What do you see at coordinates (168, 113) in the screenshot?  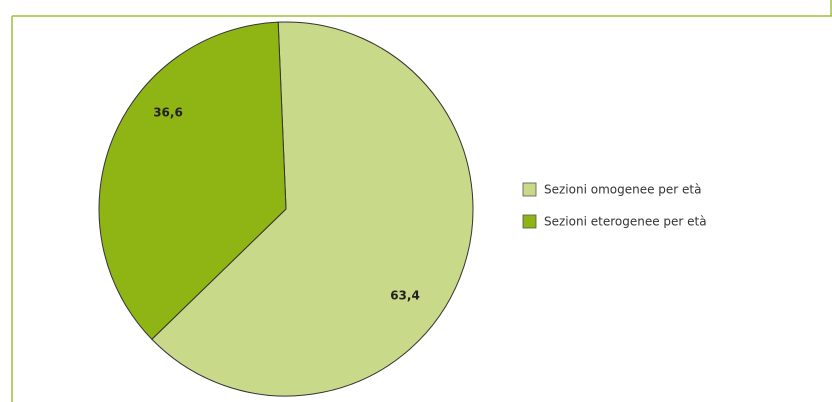 I see `data-label: 36,6` at bounding box center [168, 113].